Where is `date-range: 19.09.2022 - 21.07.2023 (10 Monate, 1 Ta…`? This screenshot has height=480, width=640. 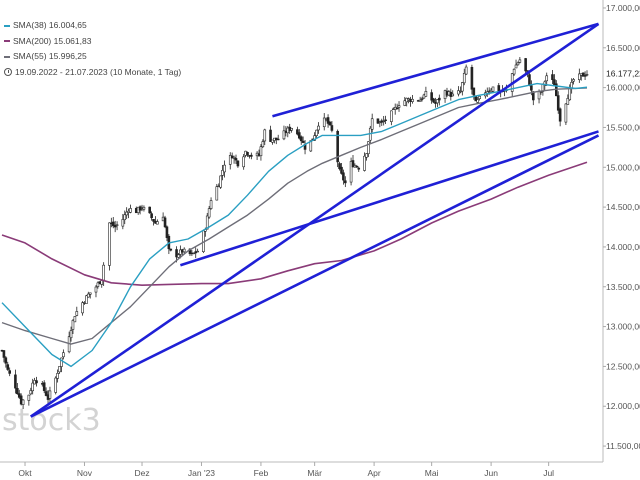 date-range: 19.09.2022 - 21.07.2023 (10 Monate, 1 Ta… is located at coordinates (92, 73).